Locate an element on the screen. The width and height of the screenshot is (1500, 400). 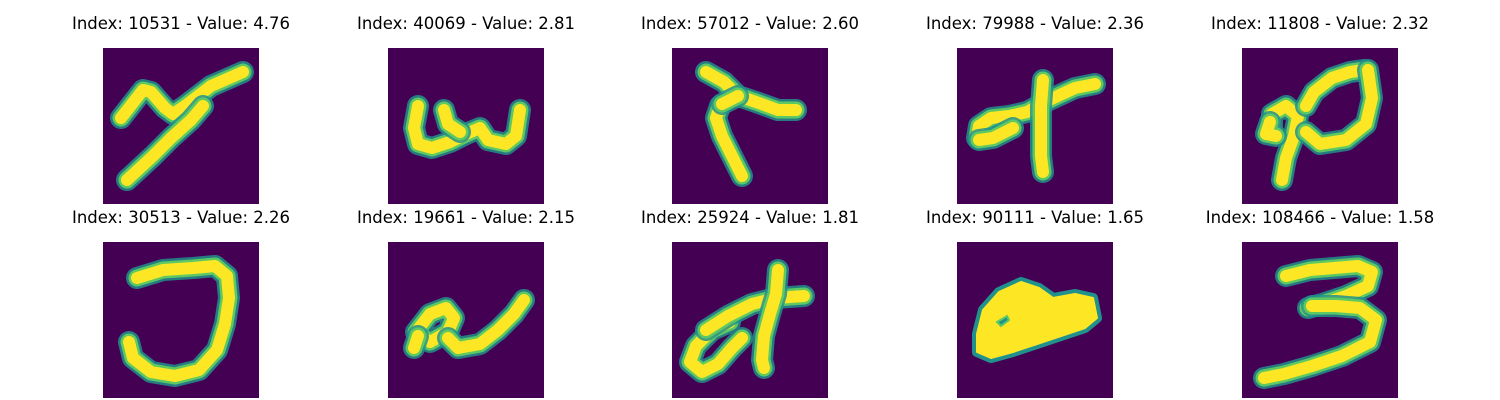
panel-title: Index: 10531 - Value: 4.76 is located at coordinates (180, 23).